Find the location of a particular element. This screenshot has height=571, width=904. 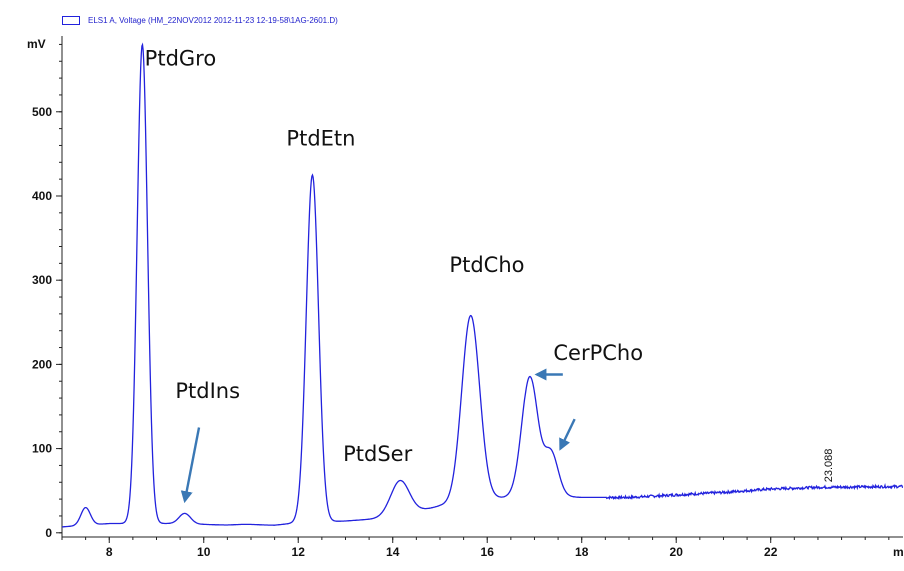

x-tick-label: 10 is located at coordinates (204, 552).